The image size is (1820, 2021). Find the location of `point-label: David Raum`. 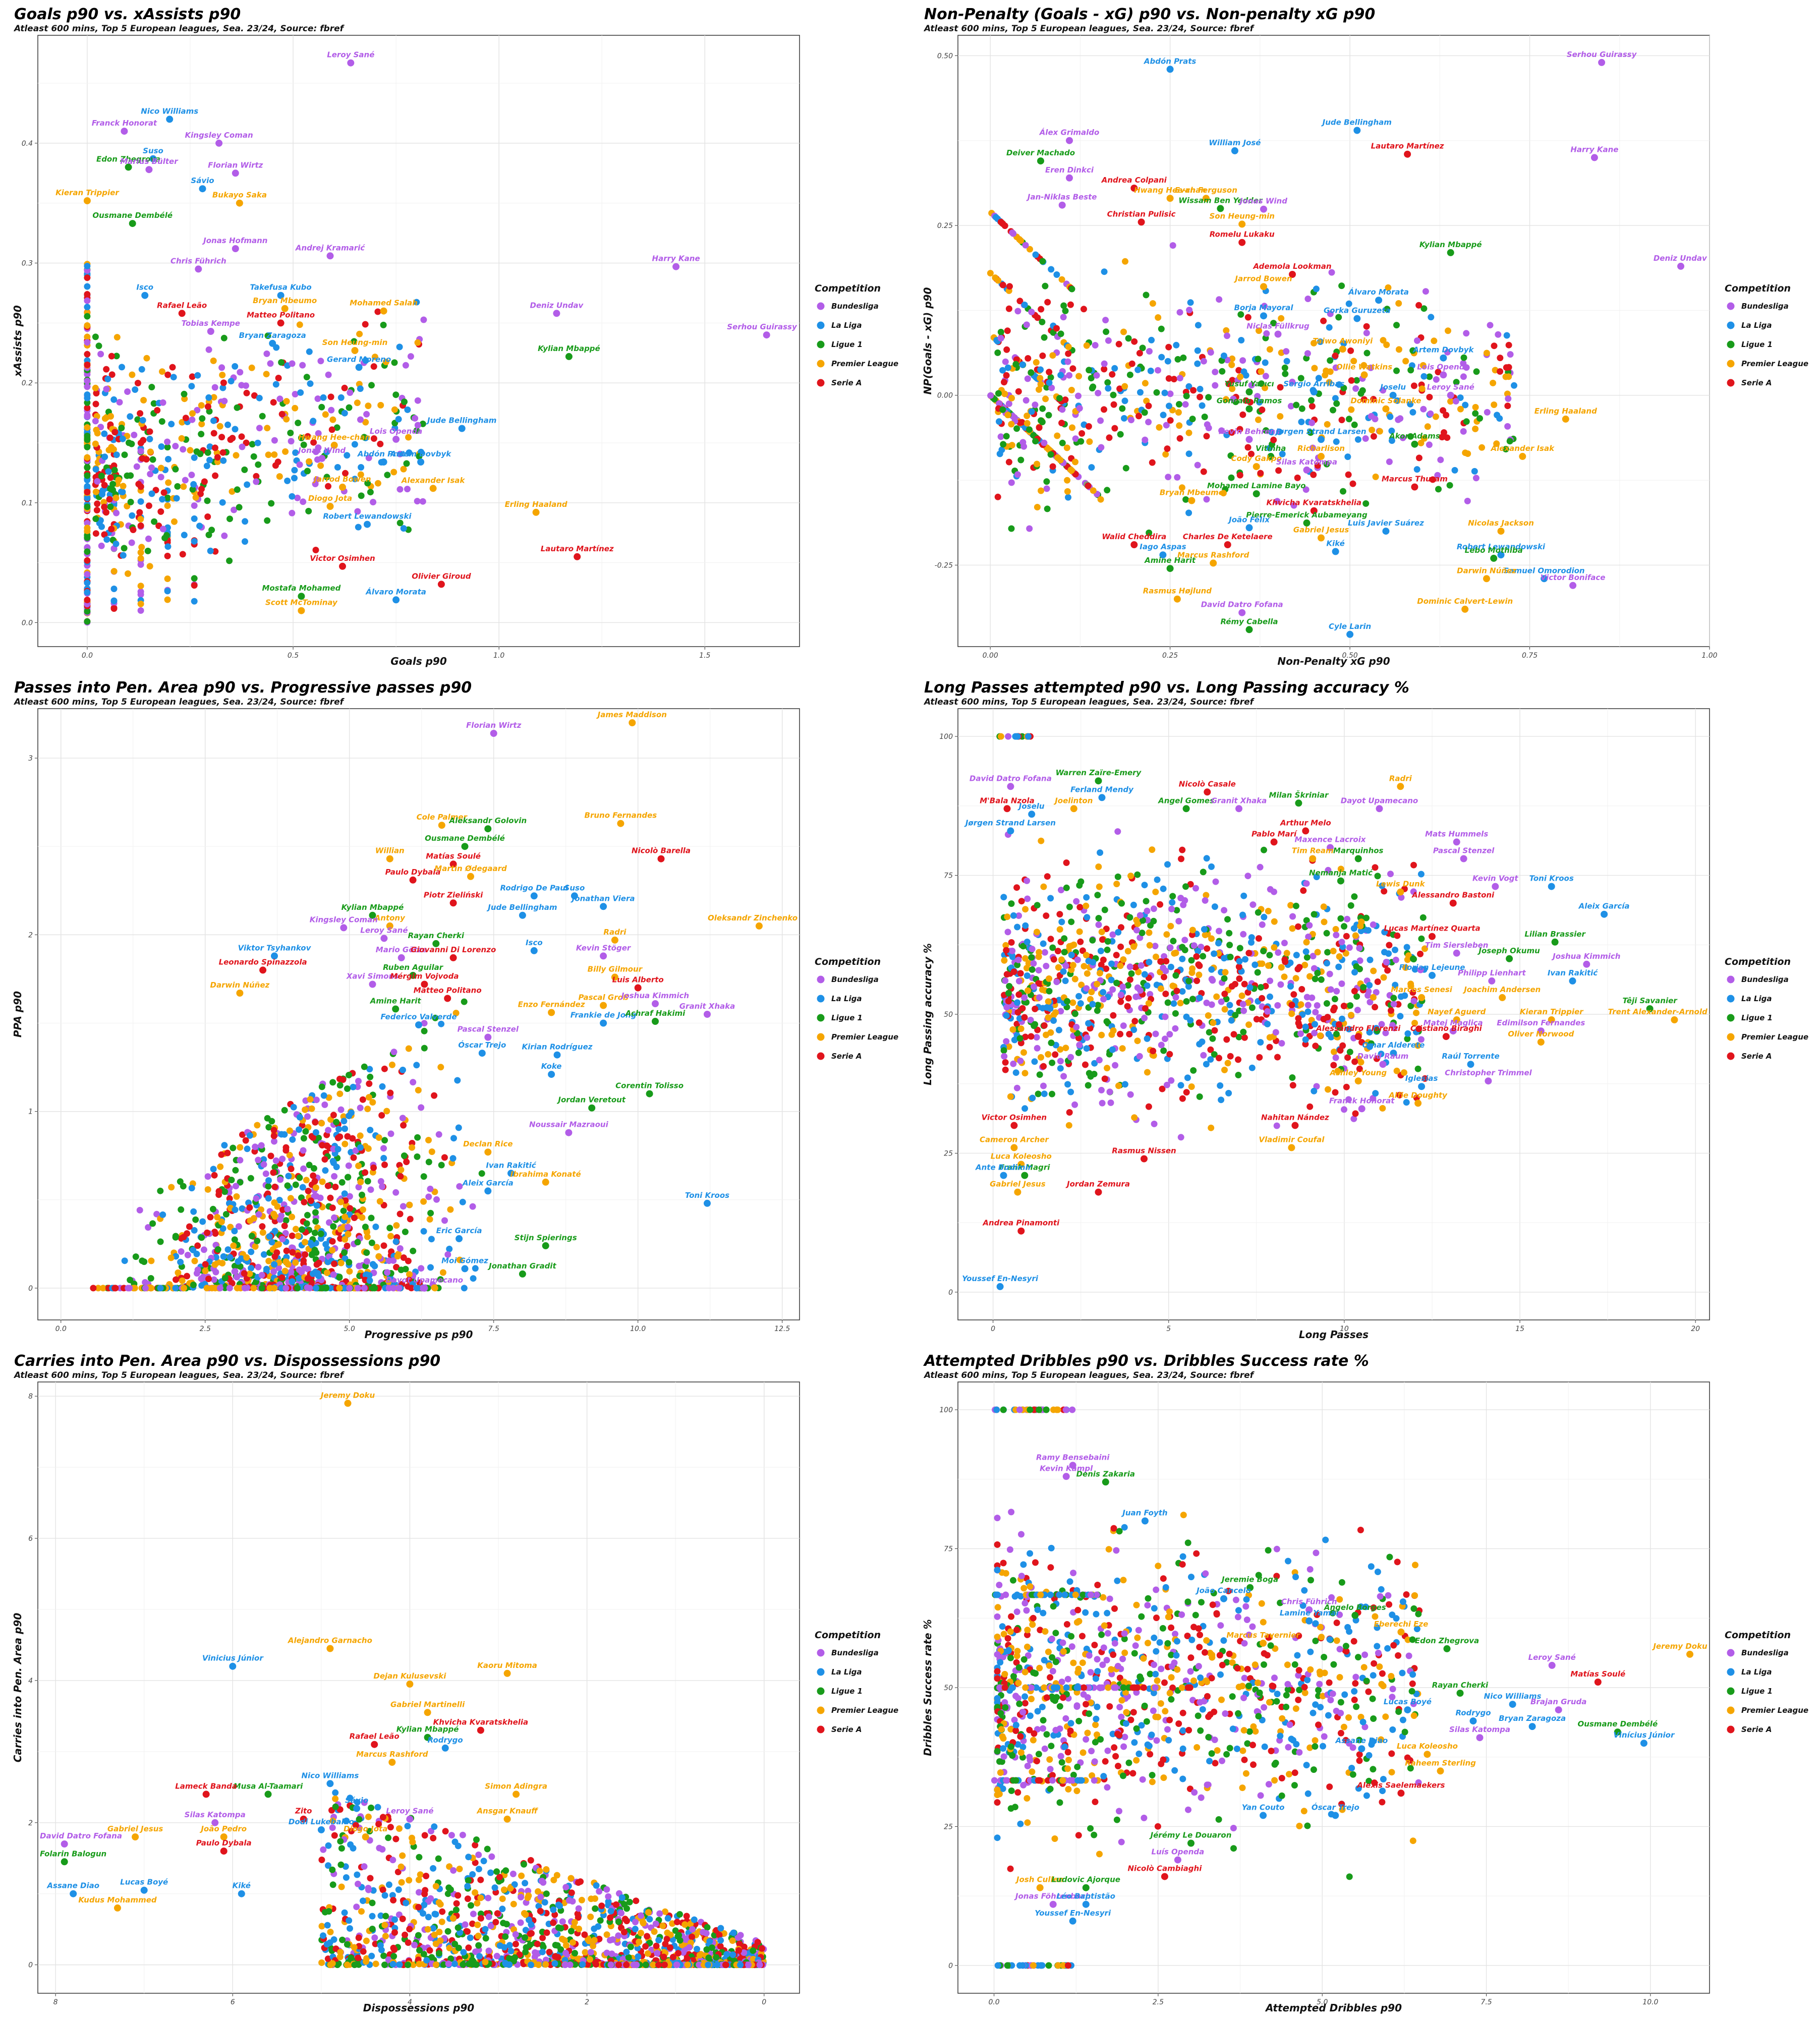

point-label: David Raum is located at coordinates (1382, 1057).